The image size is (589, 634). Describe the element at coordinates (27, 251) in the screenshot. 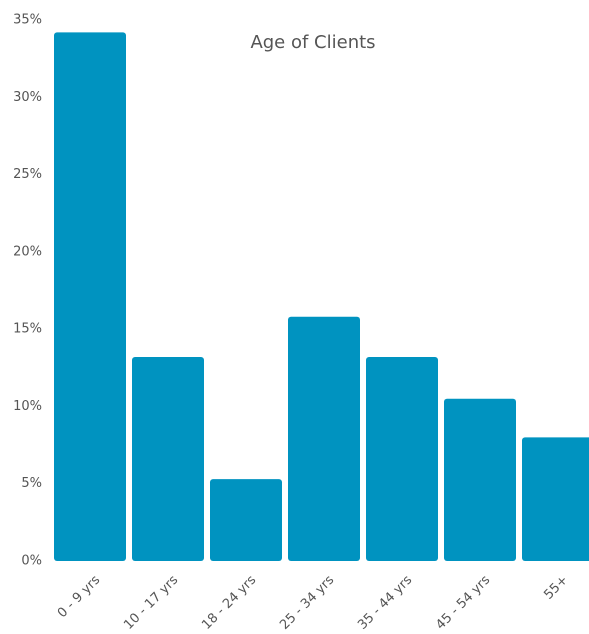

I see `y-tick-label: 20%` at that location.